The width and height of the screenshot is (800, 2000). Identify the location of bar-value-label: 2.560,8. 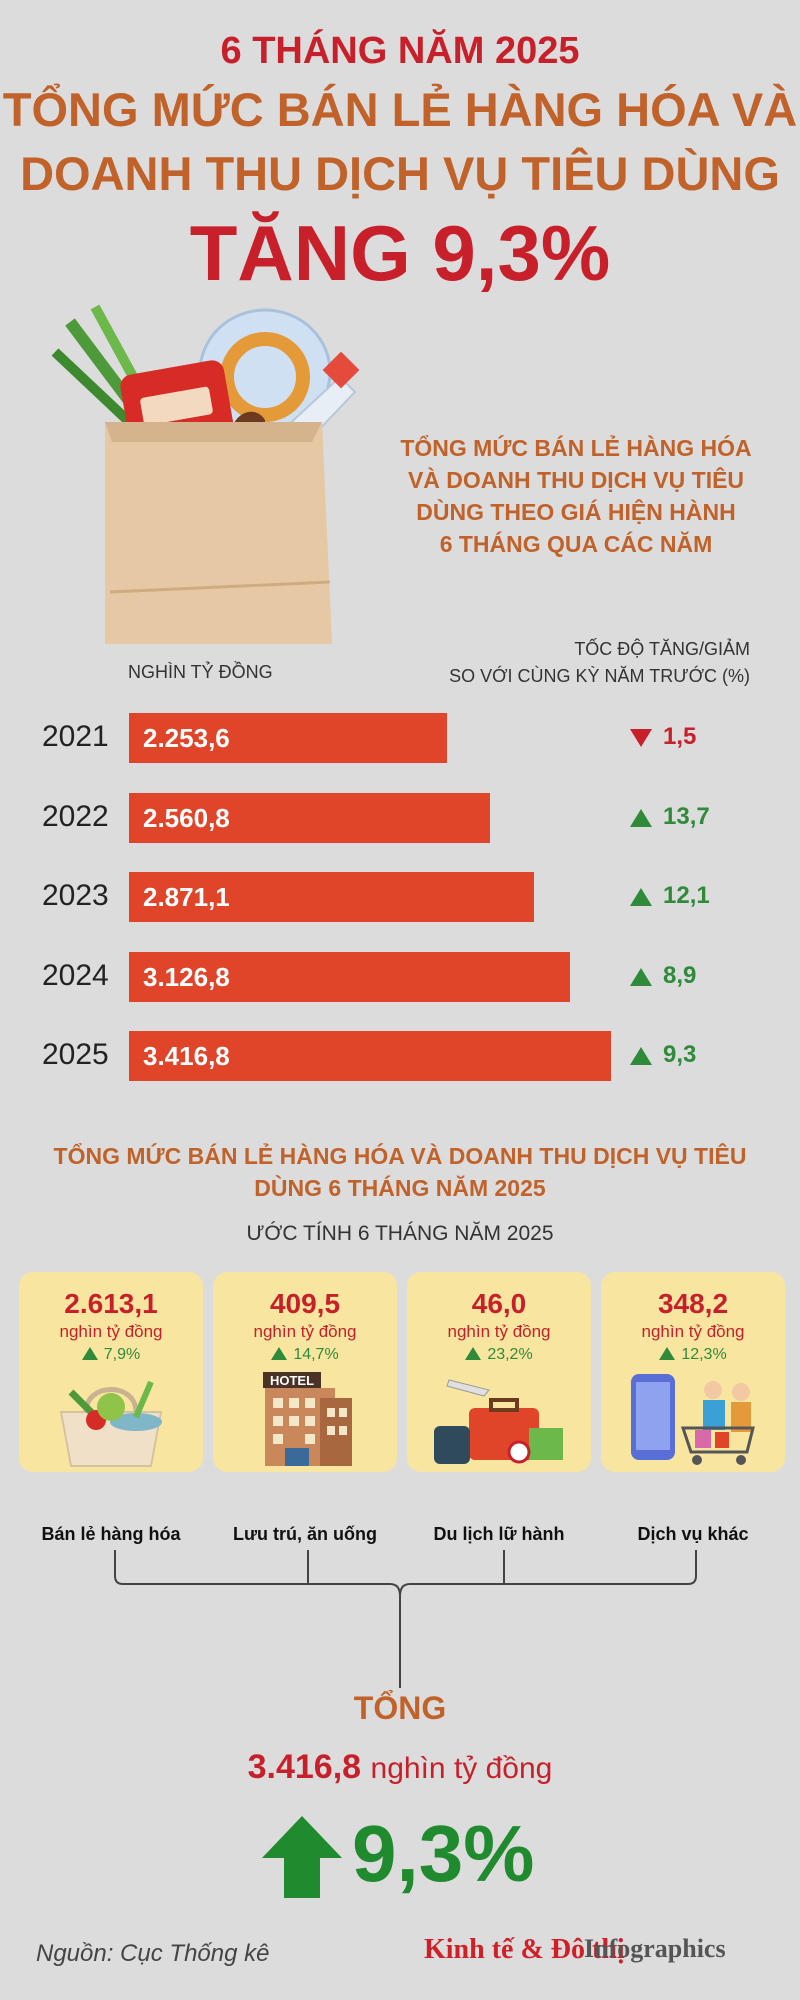
(186, 818).